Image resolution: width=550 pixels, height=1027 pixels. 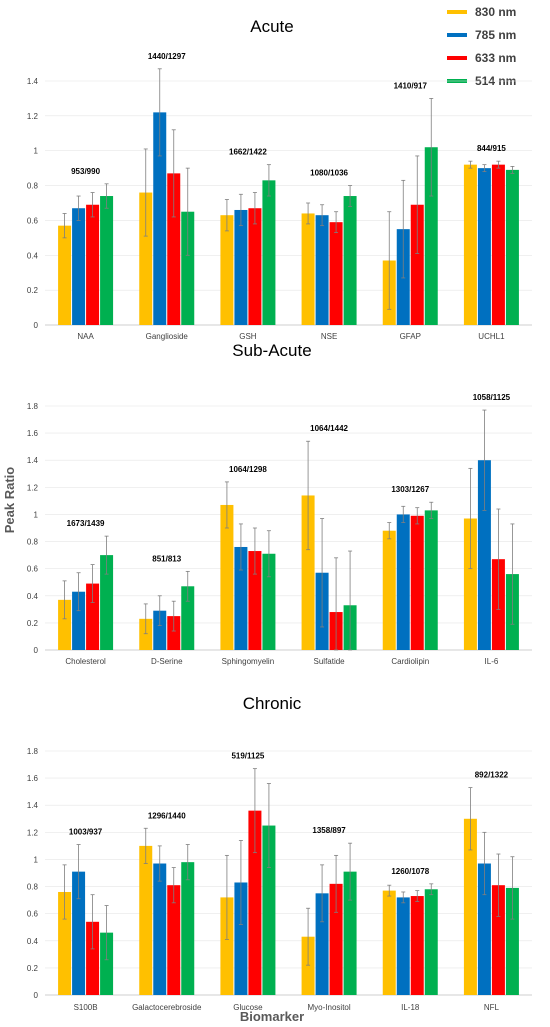 What do you see at coordinates (247, 756) in the screenshot?
I see `peak-annotation: 519/1125` at bounding box center [247, 756].